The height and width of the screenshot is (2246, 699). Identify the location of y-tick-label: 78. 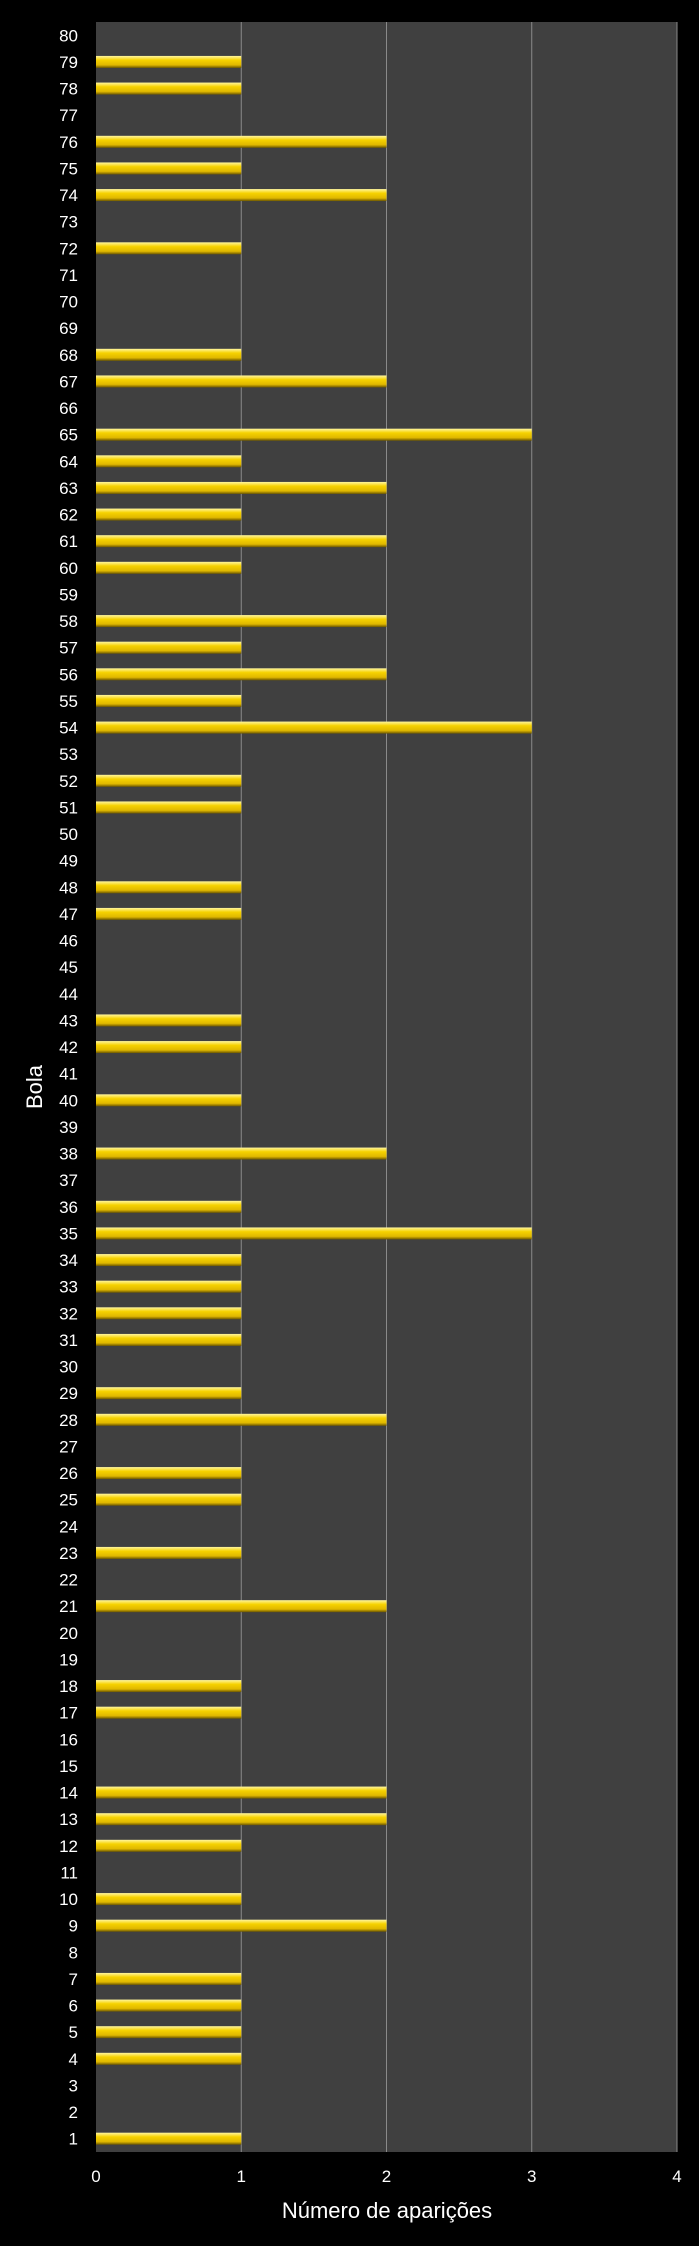
(68, 89).